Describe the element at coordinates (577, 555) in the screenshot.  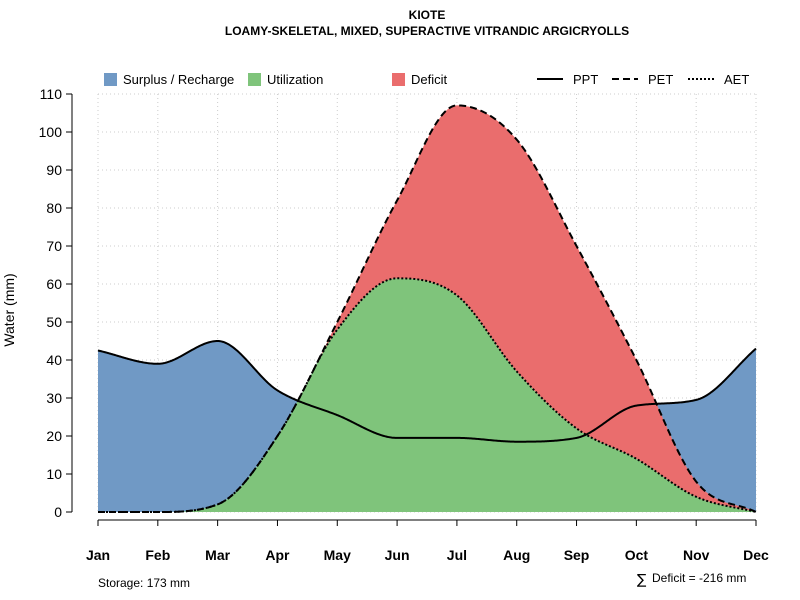
I see `x-tick-label: Sep` at that location.